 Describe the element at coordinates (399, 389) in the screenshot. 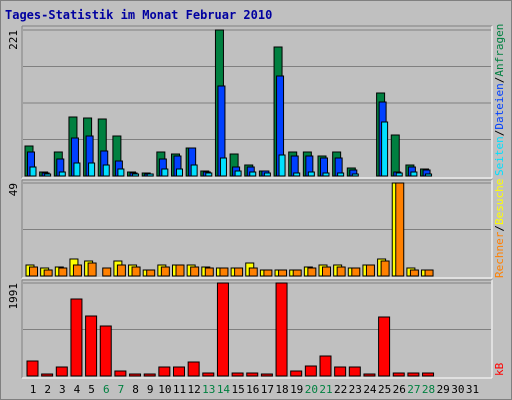

I see `day-label-26: 26` at that location.